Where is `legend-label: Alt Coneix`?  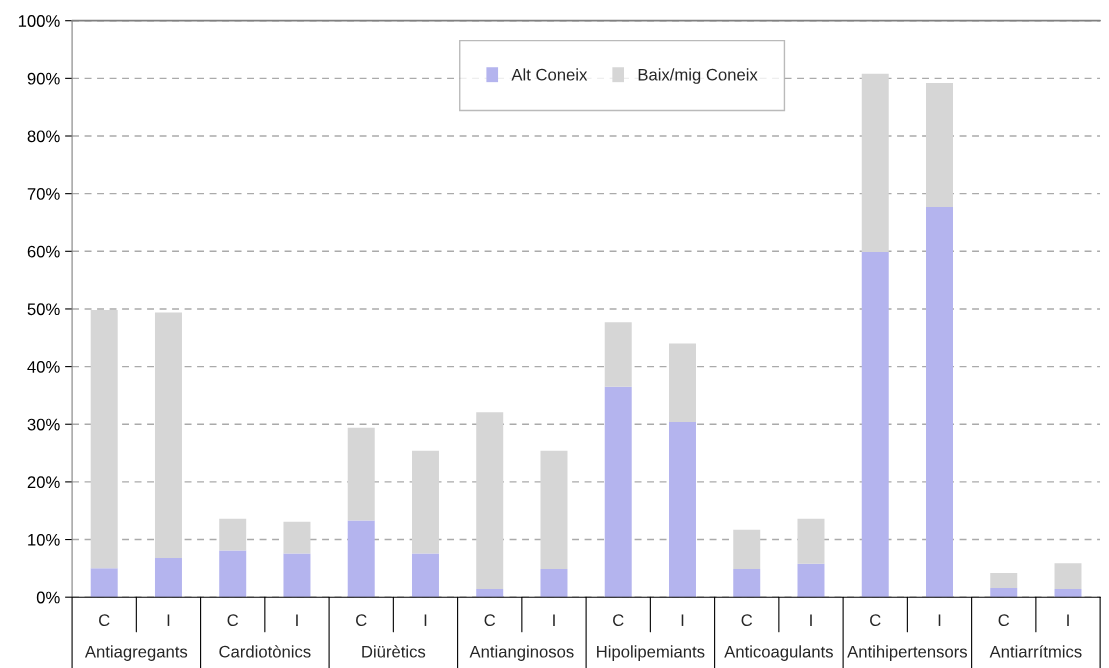
legend-label: Alt Coneix is located at coordinates (549, 74).